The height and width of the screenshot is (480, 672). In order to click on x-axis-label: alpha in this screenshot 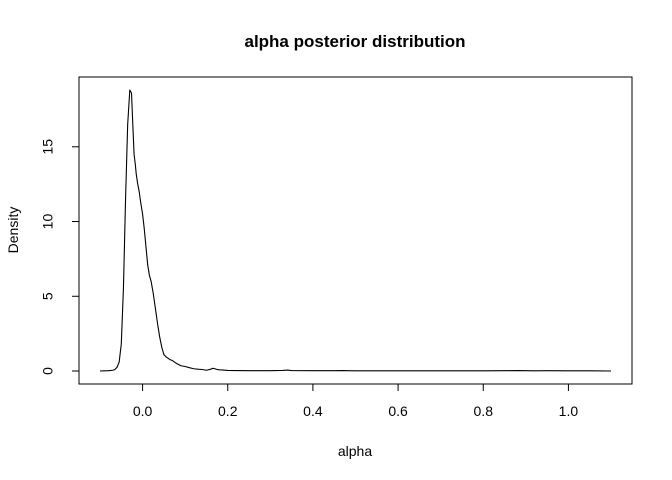, I will do `click(355, 451)`.